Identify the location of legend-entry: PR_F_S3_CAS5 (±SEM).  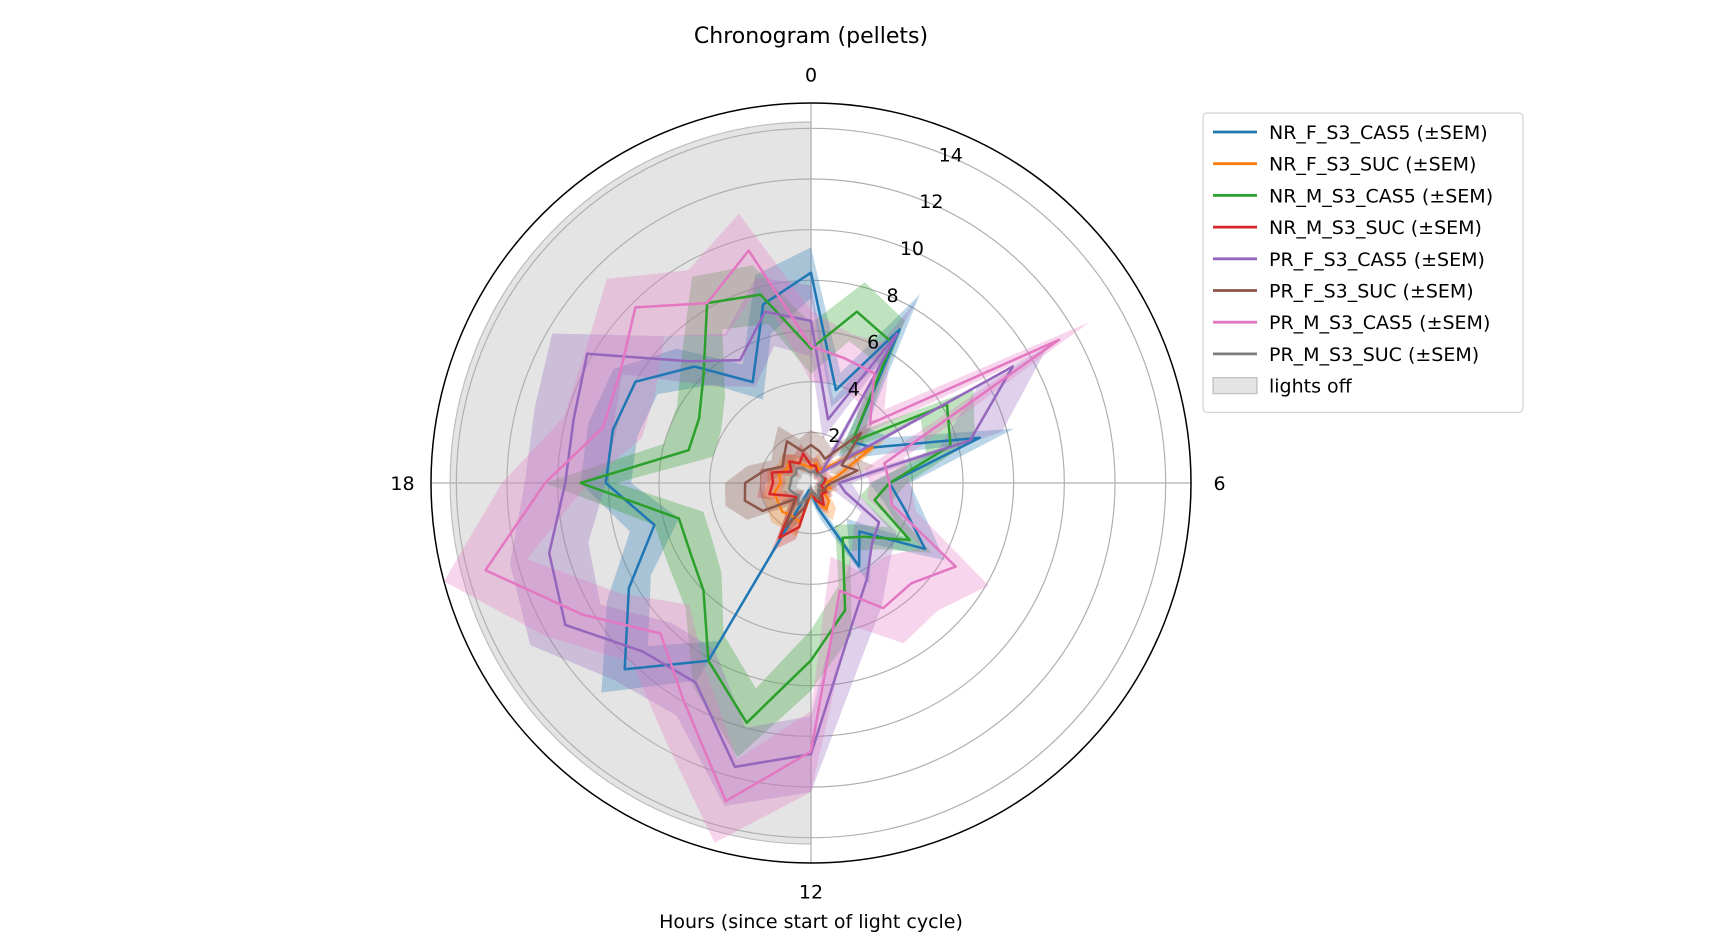
(1377, 260).